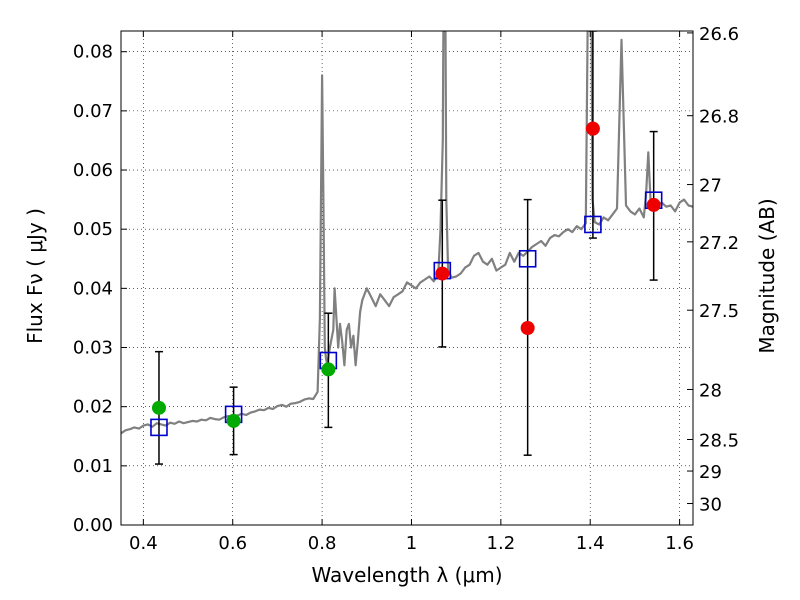  Describe the element at coordinates (710, 390) in the screenshot. I see `magnitude-tick-label: 28` at that location.